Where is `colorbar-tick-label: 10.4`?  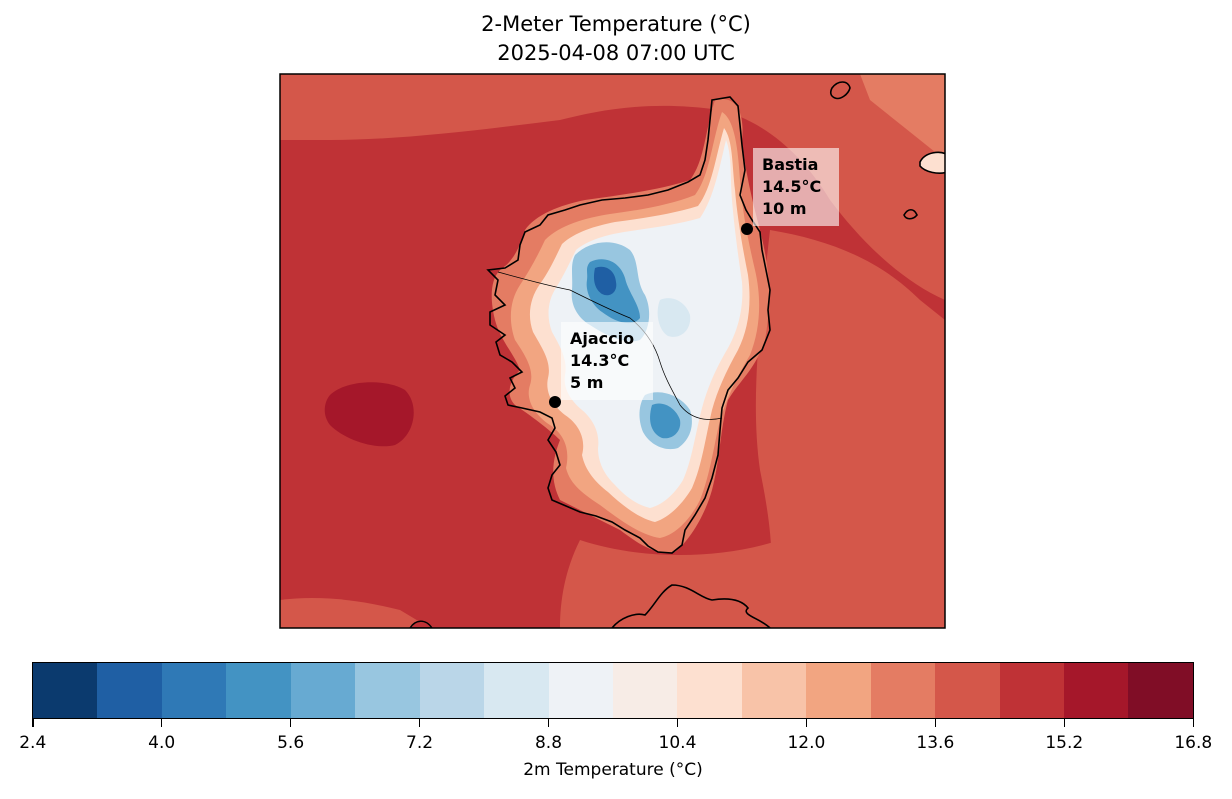
colorbar-tick-label: 10.4 is located at coordinates (677, 743).